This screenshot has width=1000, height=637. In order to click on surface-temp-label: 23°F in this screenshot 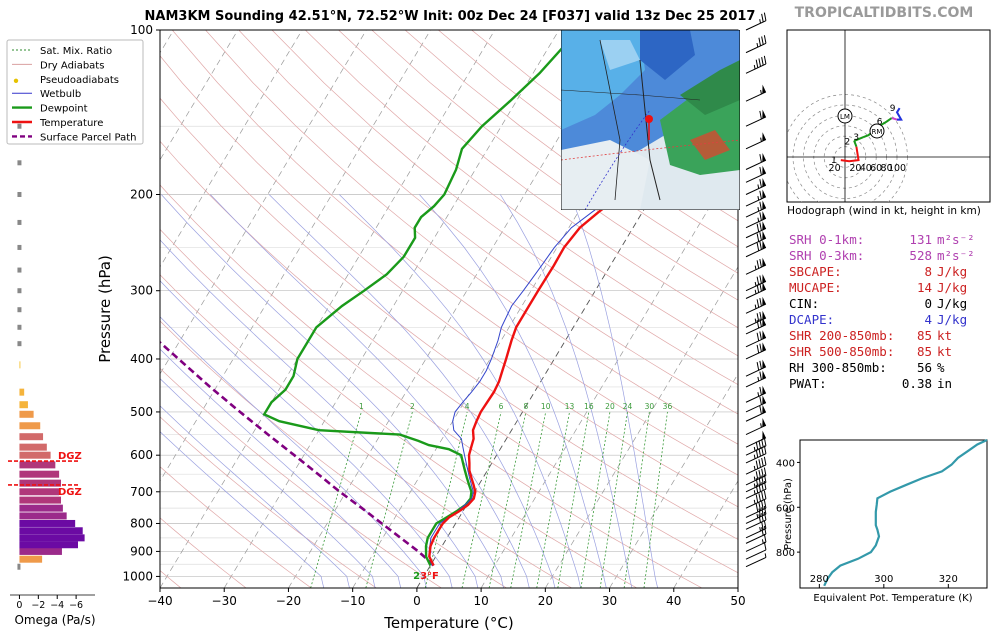, I will do `click(426, 576)`.